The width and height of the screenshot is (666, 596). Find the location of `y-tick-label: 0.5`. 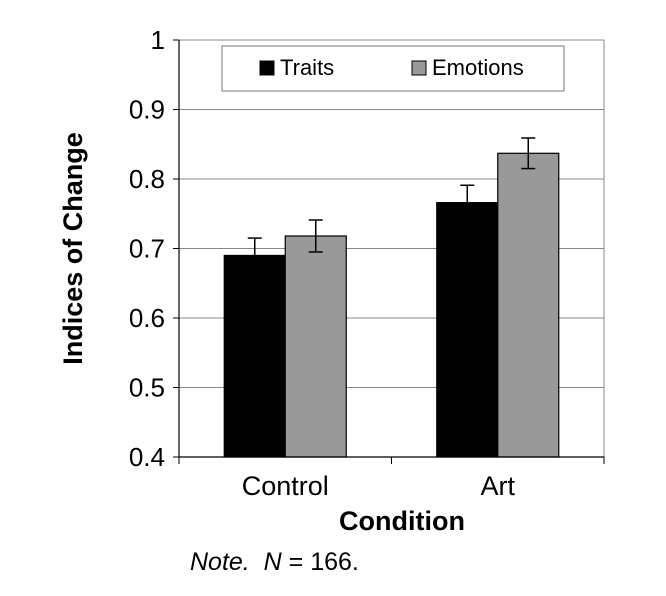

y-tick-label: 0.5 is located at coordinates (147, 388).